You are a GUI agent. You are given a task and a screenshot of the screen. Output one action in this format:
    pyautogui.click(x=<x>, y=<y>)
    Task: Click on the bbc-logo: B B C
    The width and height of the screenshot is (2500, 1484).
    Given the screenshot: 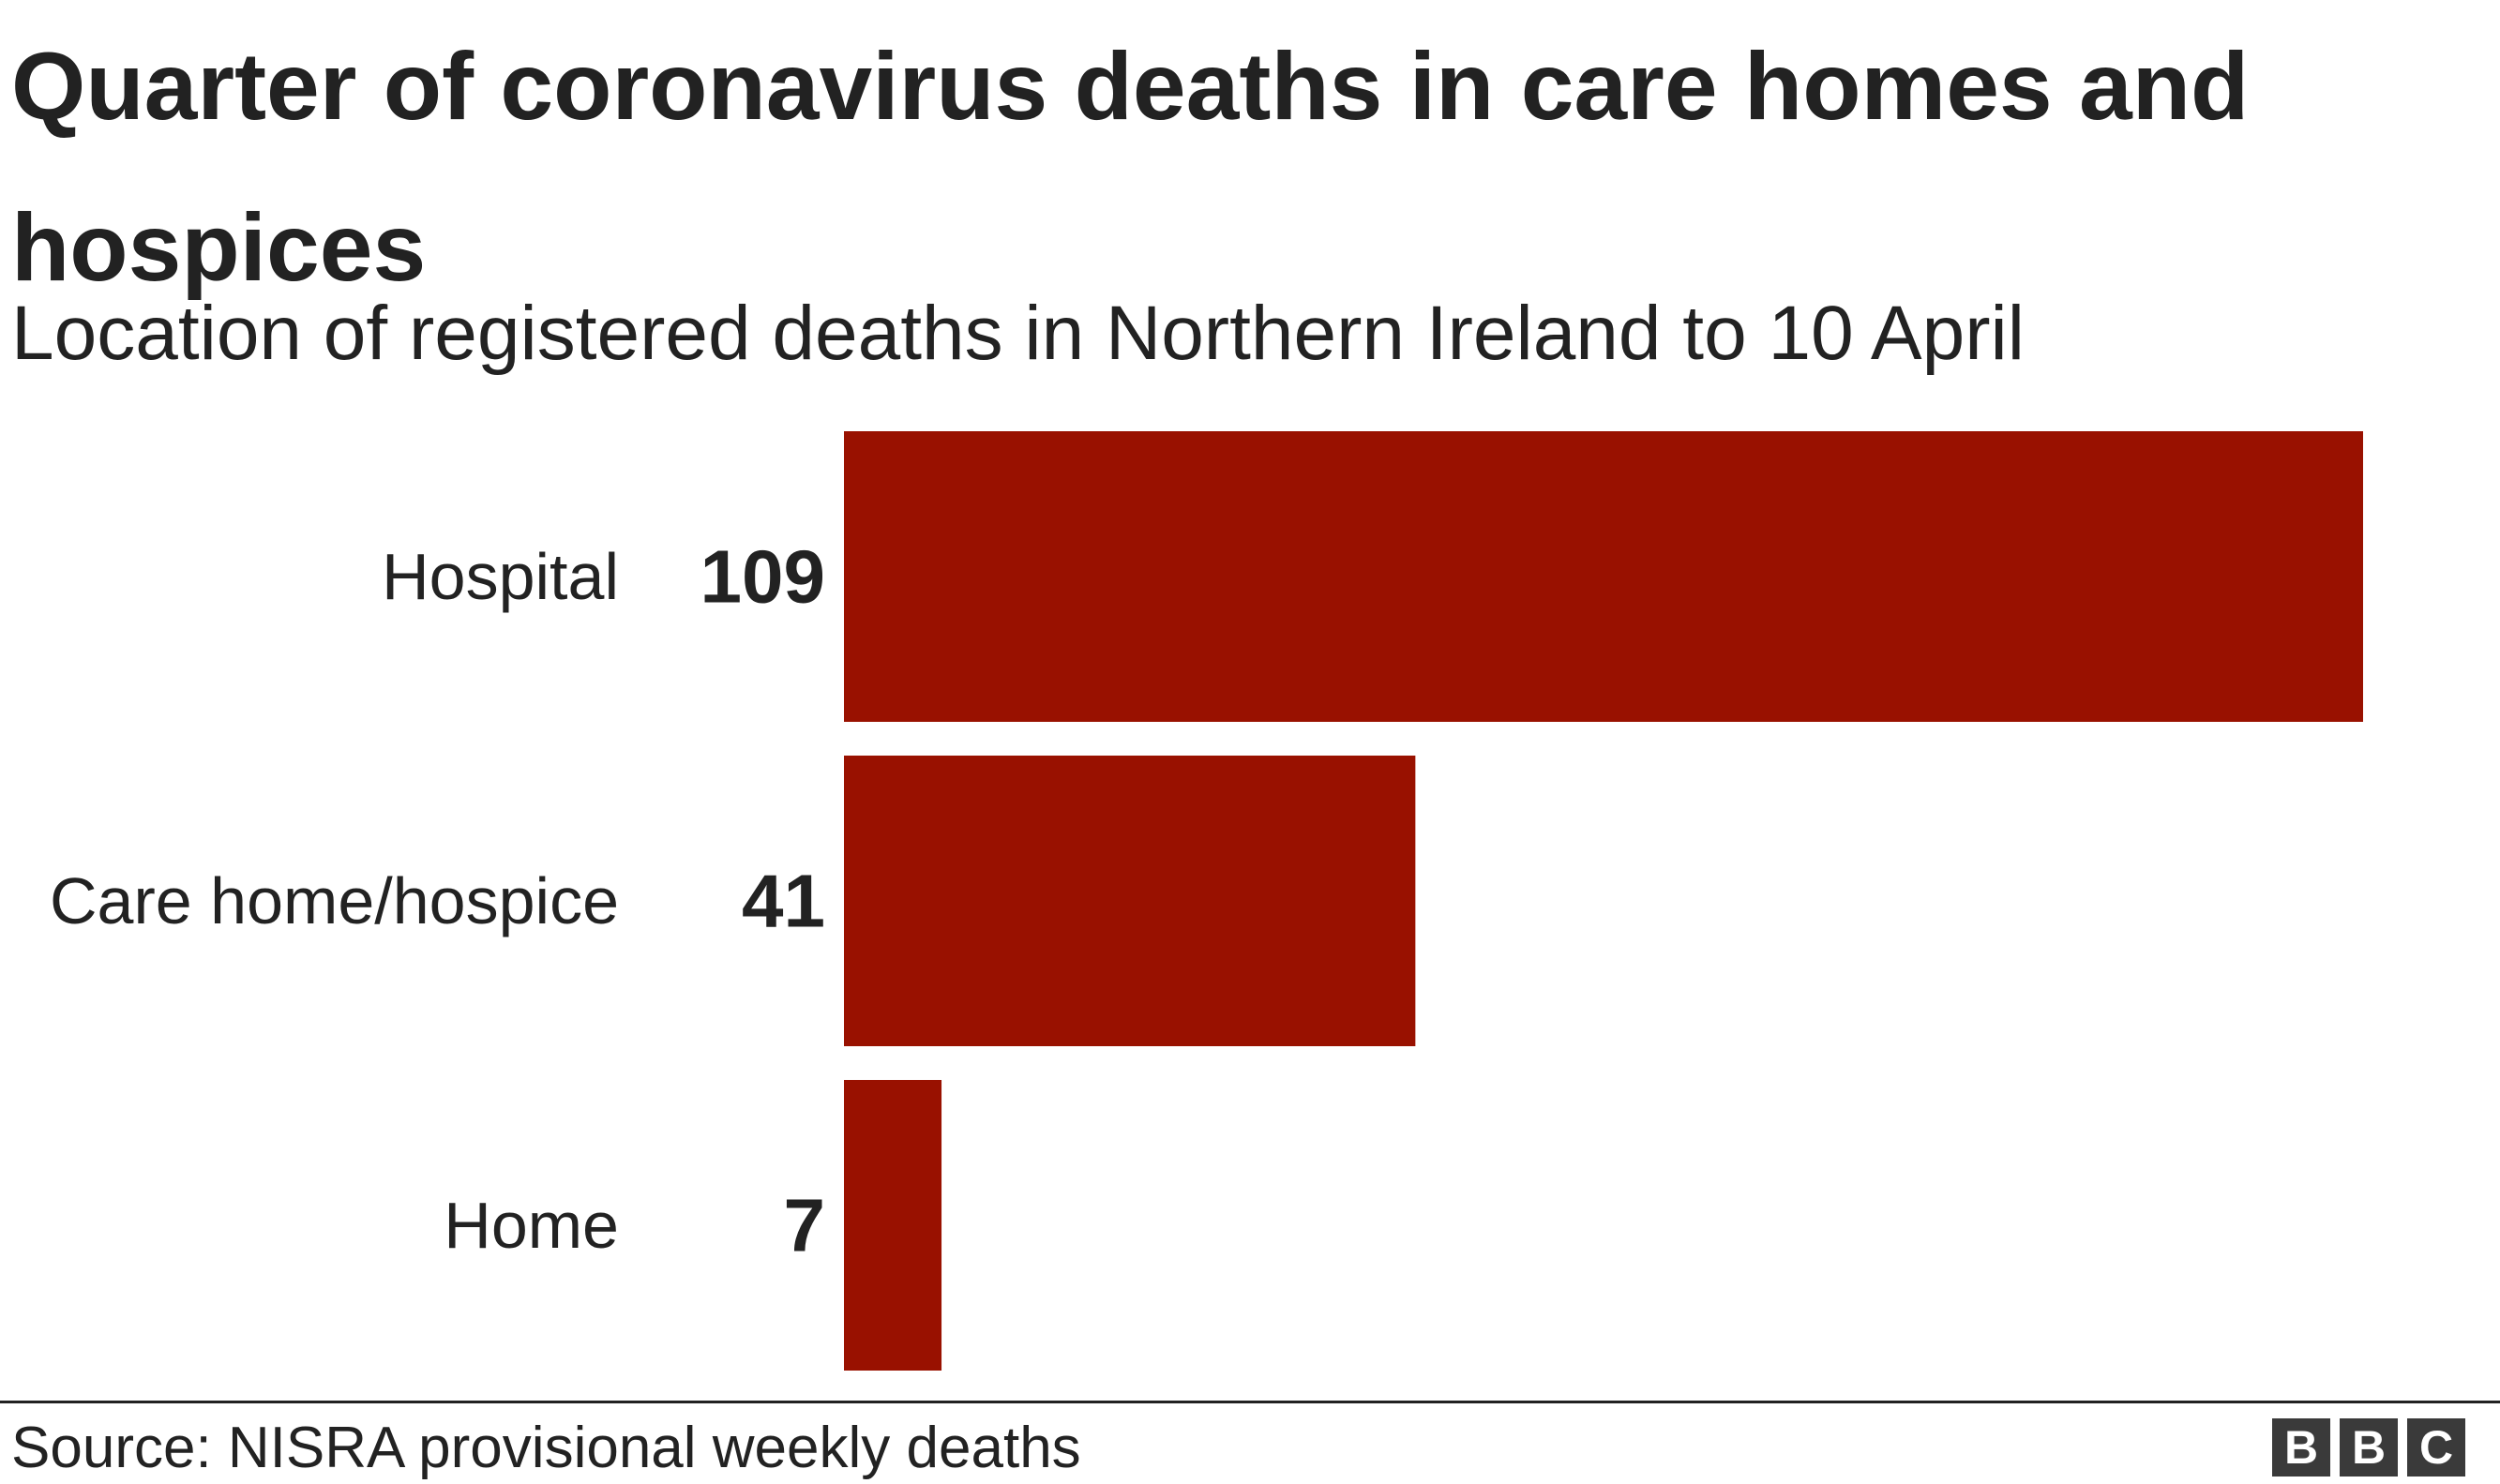 What is the action you would take?
    pyautogui.click(x=2368, y=1447)
    